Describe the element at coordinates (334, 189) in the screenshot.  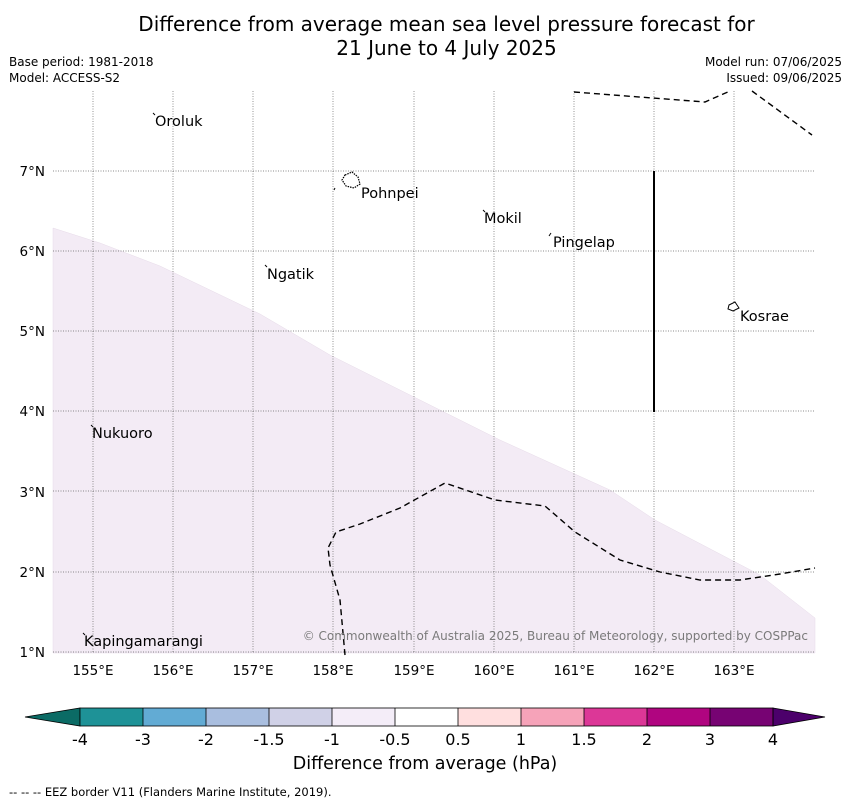
I see `ant-atoll-mark` at that location.